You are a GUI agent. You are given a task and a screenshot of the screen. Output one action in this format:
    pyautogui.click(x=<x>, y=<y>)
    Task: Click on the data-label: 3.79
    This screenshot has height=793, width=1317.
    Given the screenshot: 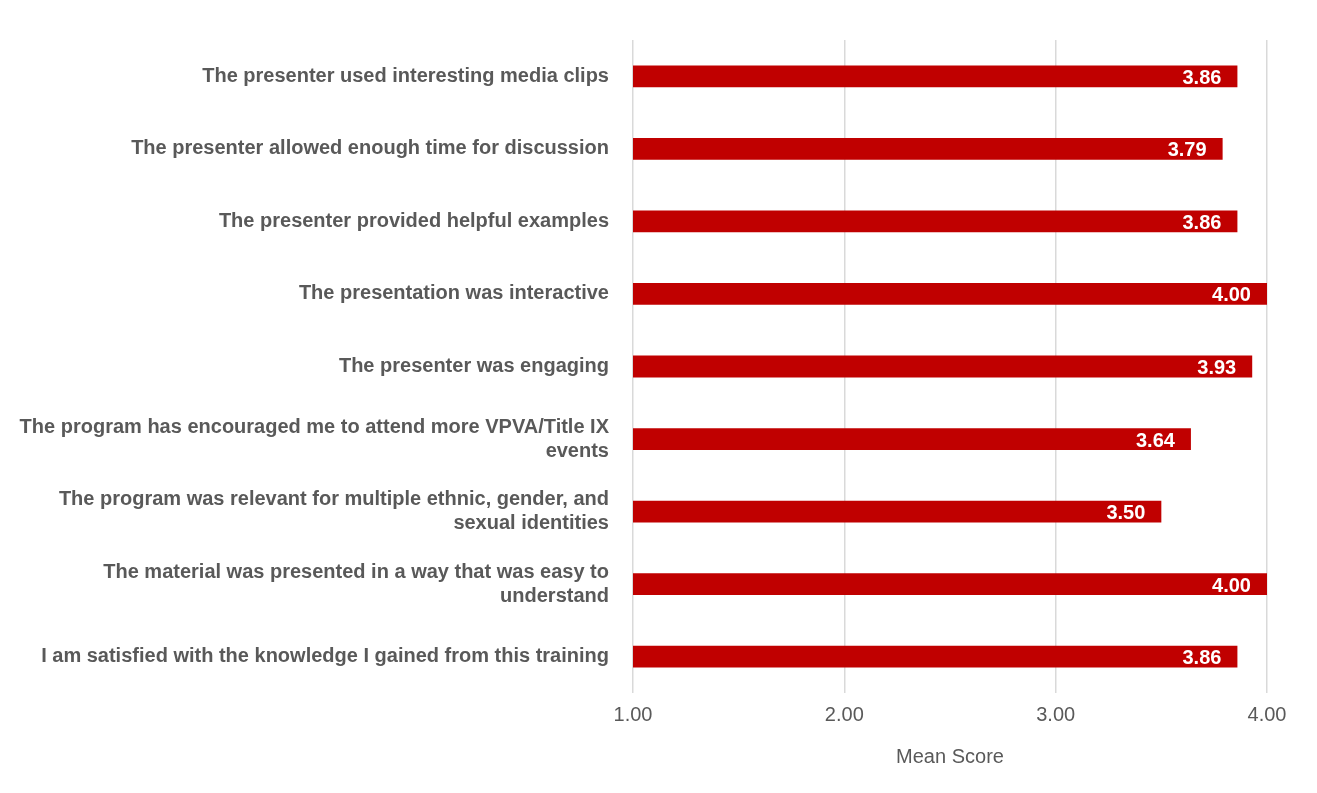 What is the action you would take?
    pyautogui.click(x=1187, y=149)
    